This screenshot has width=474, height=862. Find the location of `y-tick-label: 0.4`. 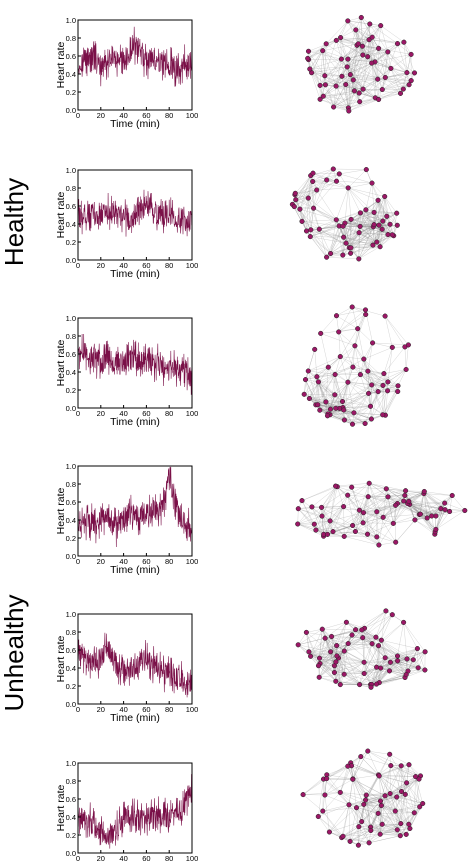

y-tick-label: 0.4 is located at coordinates (71, 224).